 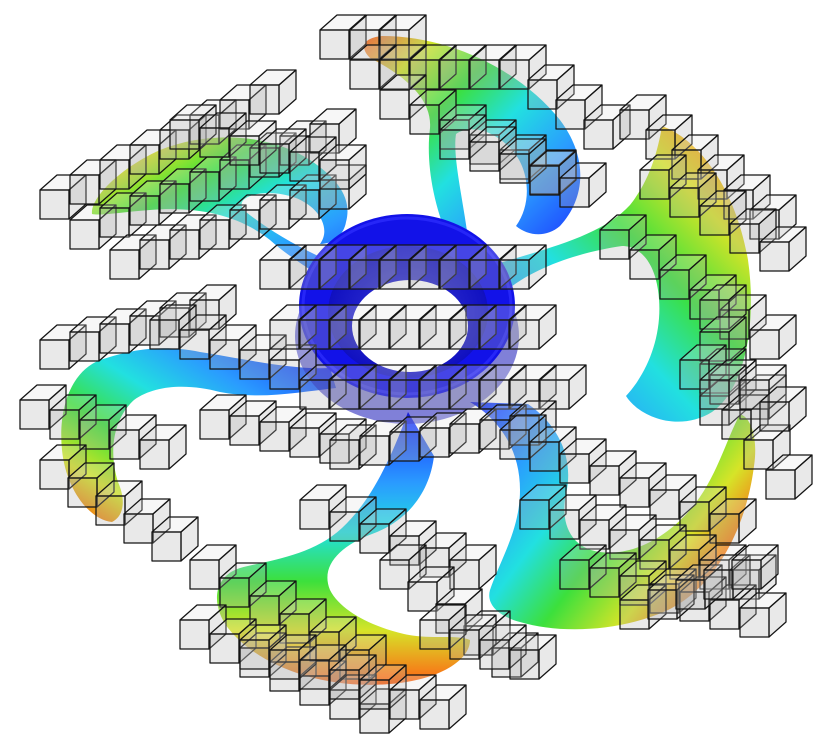 I want to click on blade-left, so click(x=198, y=435).